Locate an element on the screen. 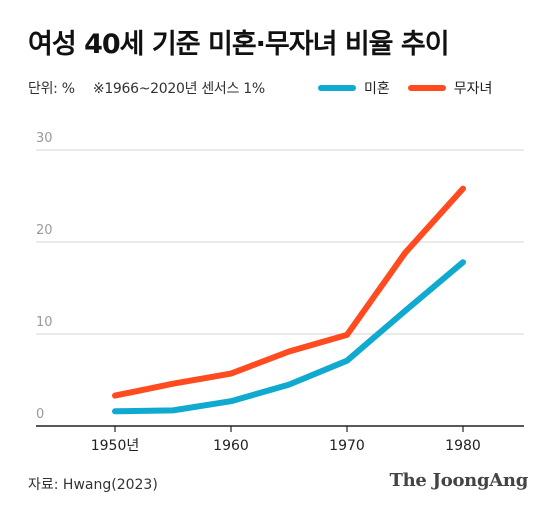 This screenshot has width=560, height=520. unit-label: 단위: % is located at coordinates (51, 89).